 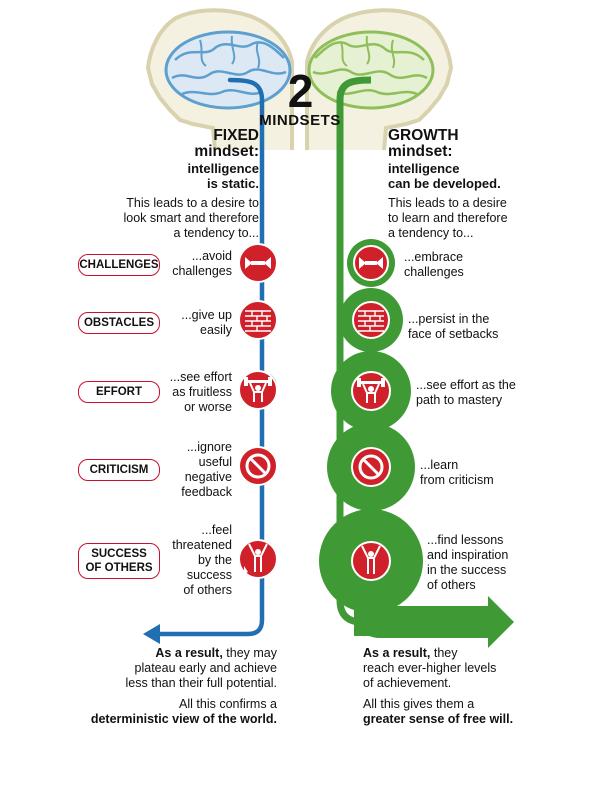 I want to click on fixed-item-criticism: ...ignore useful negative feedback, so click(x=206, y=469).